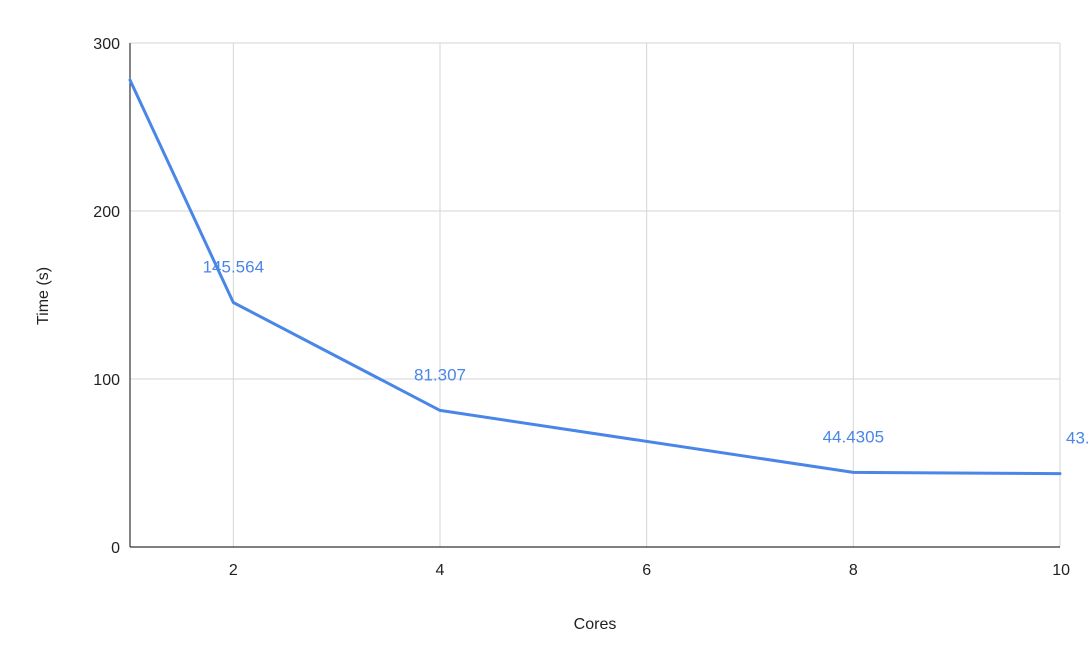  What do you see at coordinates (43, 296) in the screenshot?
I see `y-axis-title: Time (s)` at bounding box center [43, 296].